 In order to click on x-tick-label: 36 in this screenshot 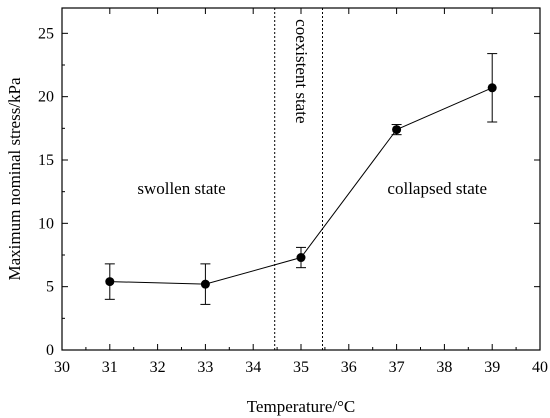, I will do `click(349, 367)`.